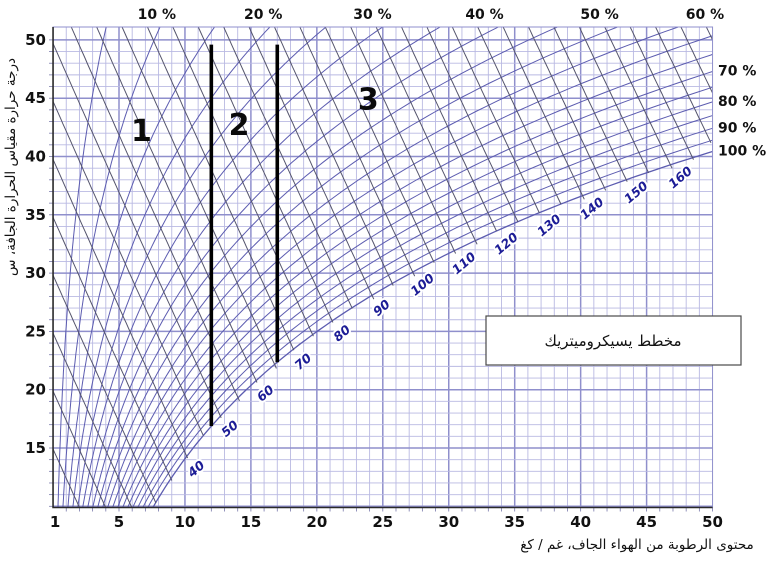  I want to click on y-tick-30: 30, so click(35, 273).